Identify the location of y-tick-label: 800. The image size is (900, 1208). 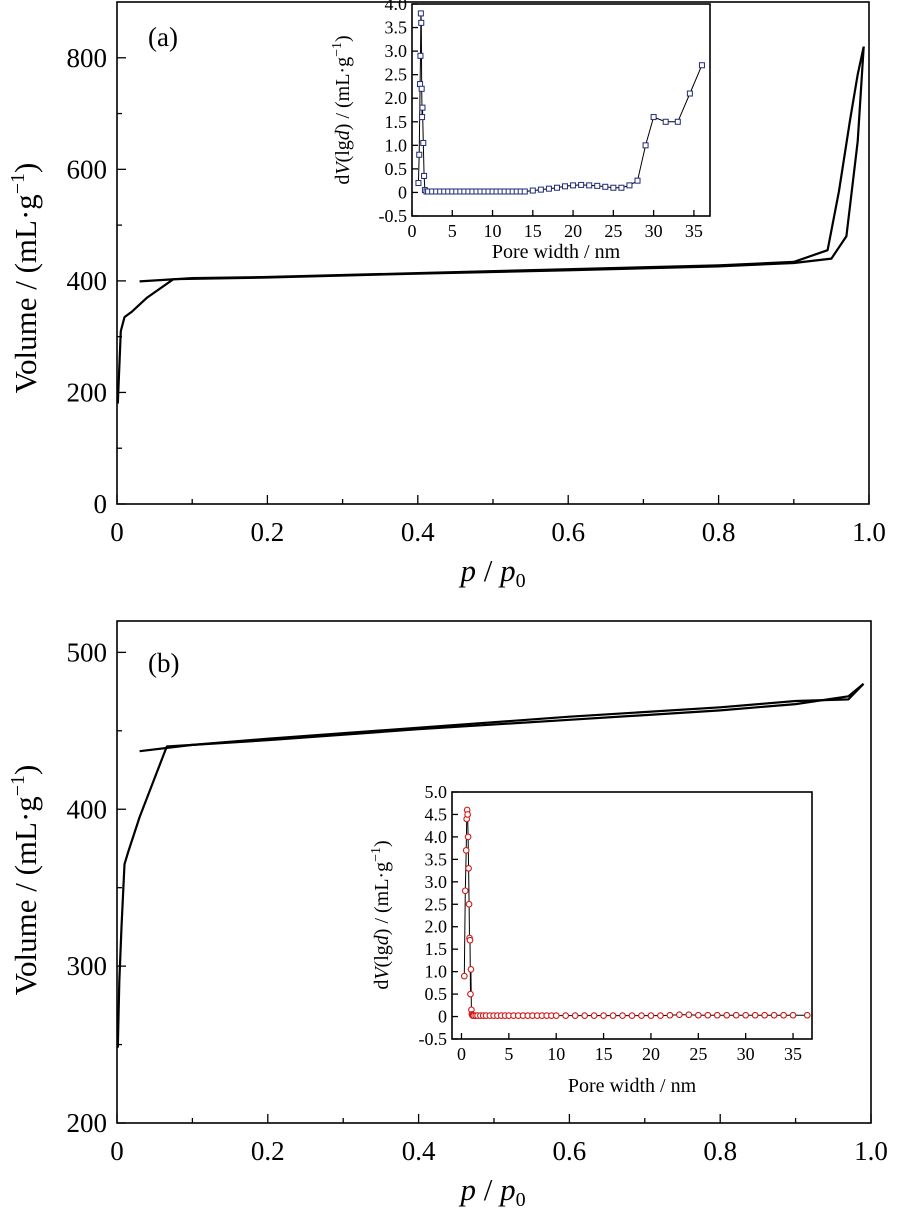
(87, 58).